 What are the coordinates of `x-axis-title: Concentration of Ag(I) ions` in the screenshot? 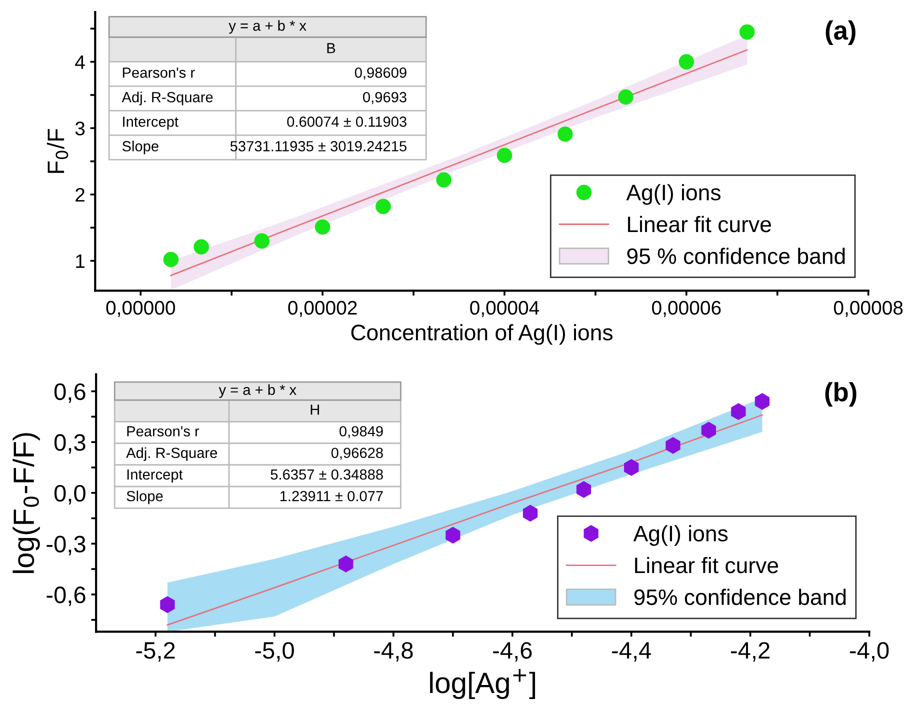 It's located at (482, 334).